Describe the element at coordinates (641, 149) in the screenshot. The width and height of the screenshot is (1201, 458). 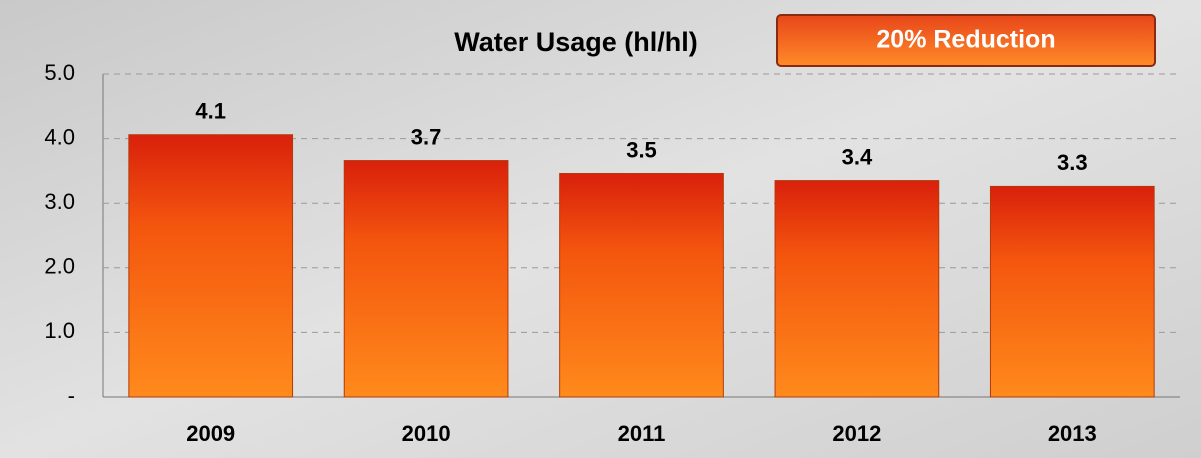
I see `data-label: 3.5` at that location.